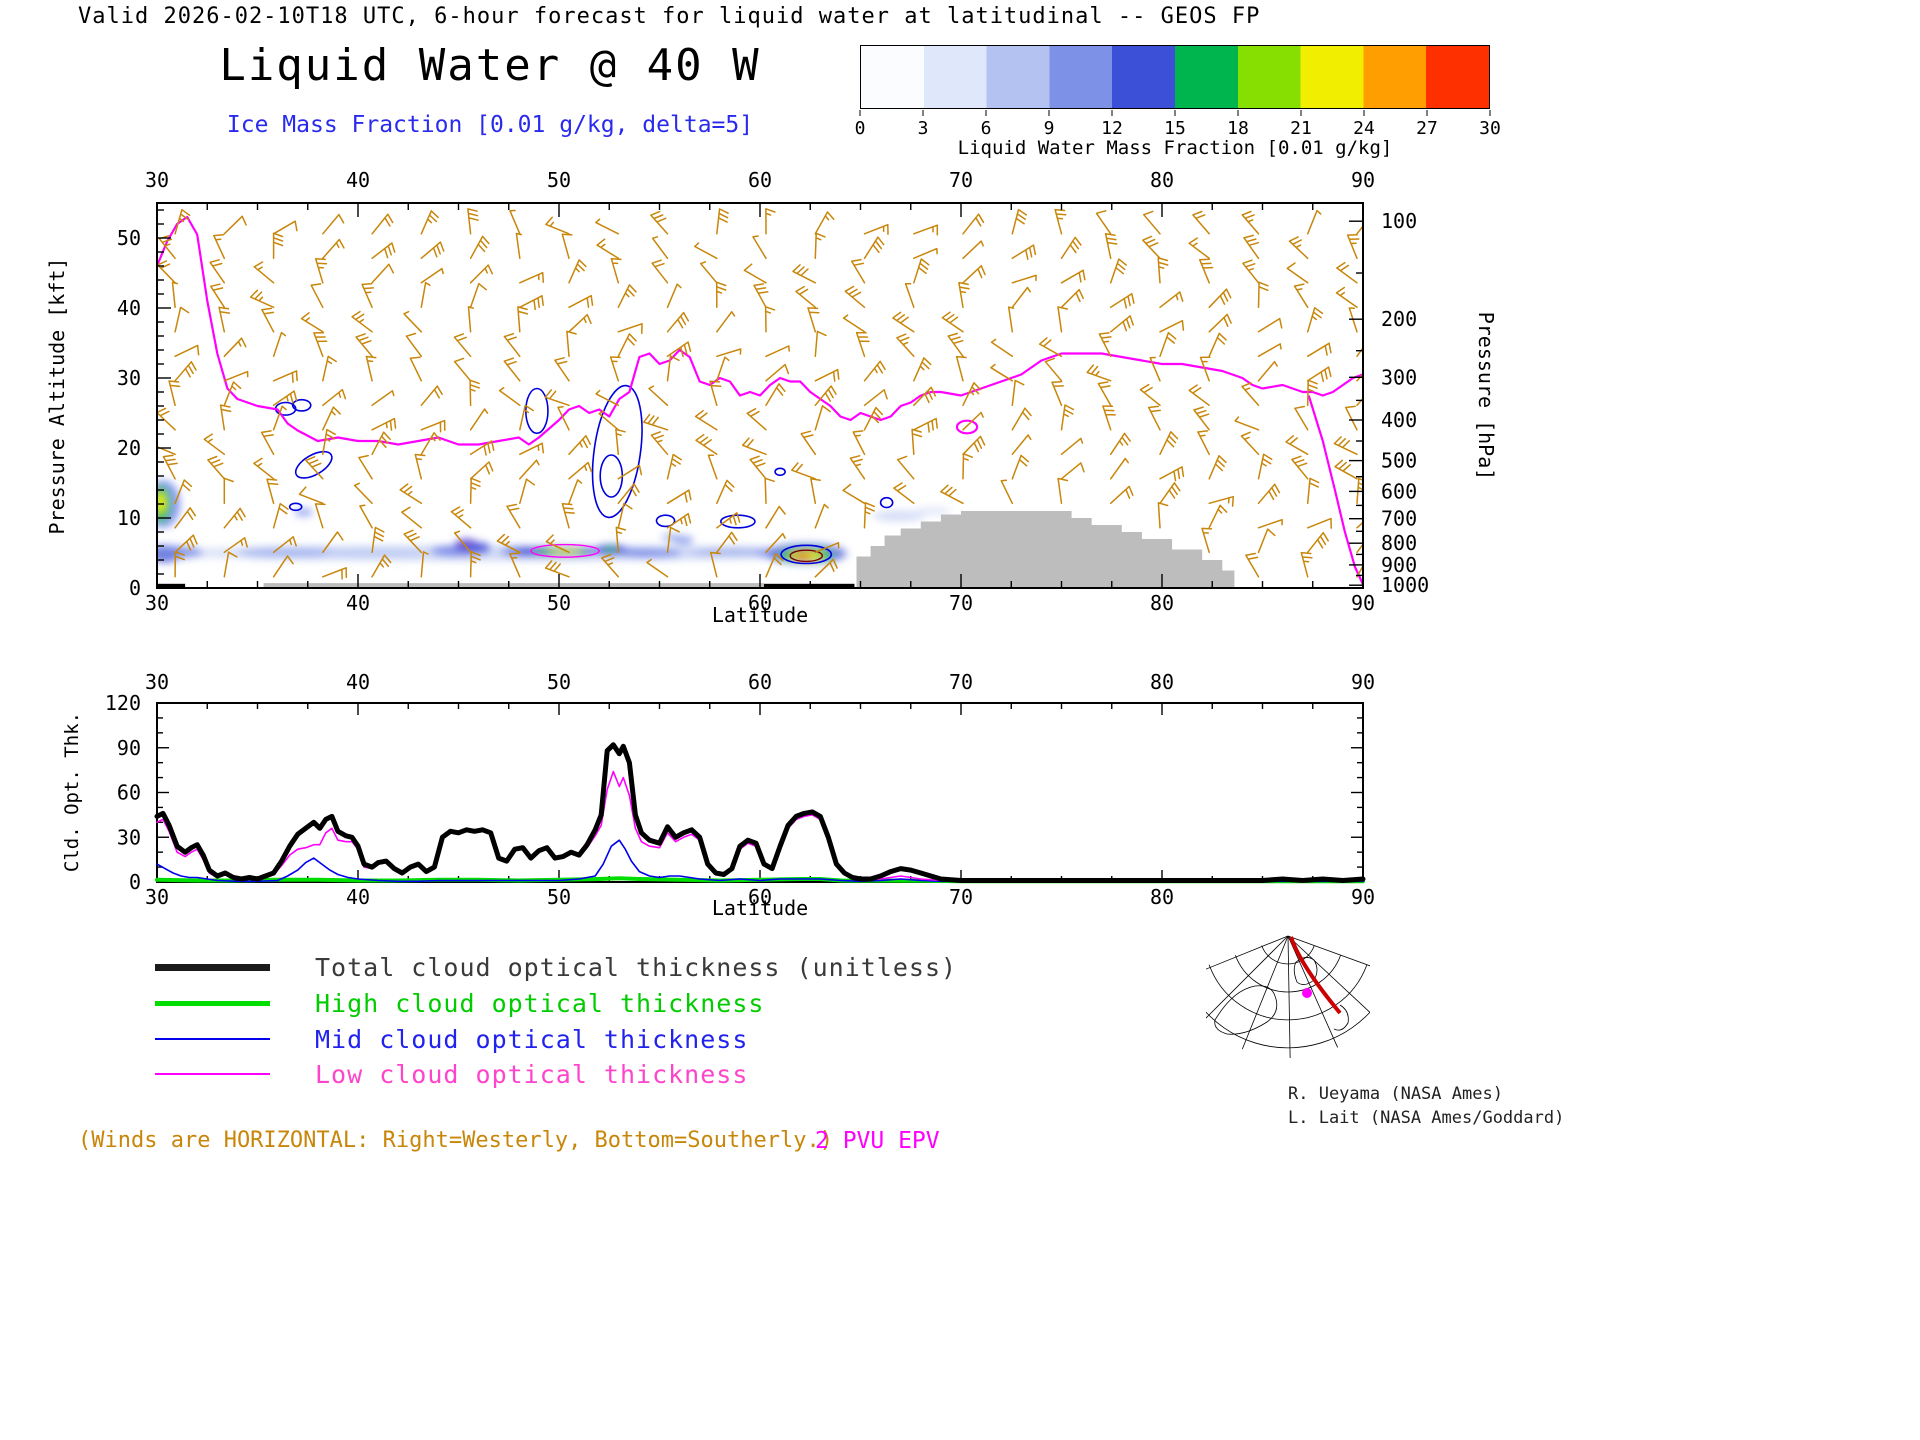  Describe the element at coordinates (1486, 396) in the screenshot. I see `ylabel-pressure-hpa: Pressure [hPa]` at that location.